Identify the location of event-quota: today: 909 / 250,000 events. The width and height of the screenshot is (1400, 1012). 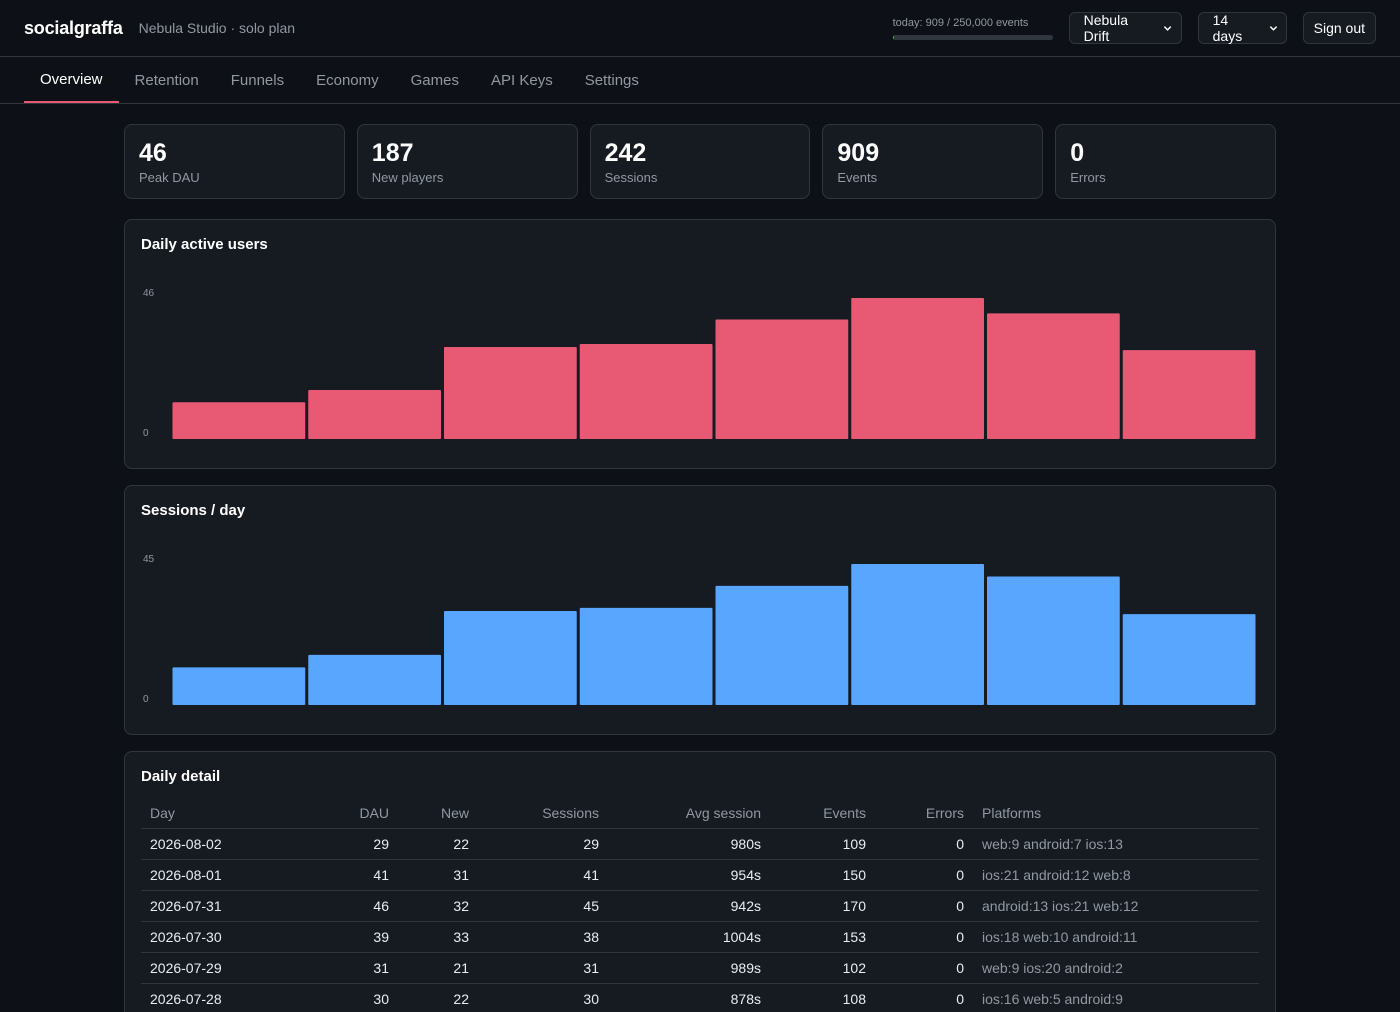
(972, 28).